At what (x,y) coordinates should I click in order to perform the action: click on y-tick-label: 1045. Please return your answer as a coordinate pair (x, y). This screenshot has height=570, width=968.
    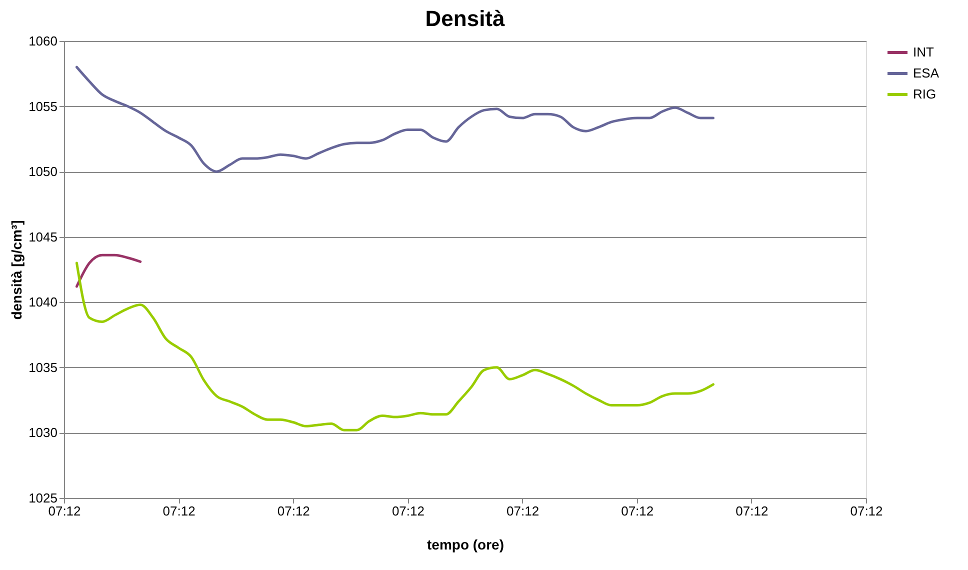
    Looking at the image, I should click on (43, 236).